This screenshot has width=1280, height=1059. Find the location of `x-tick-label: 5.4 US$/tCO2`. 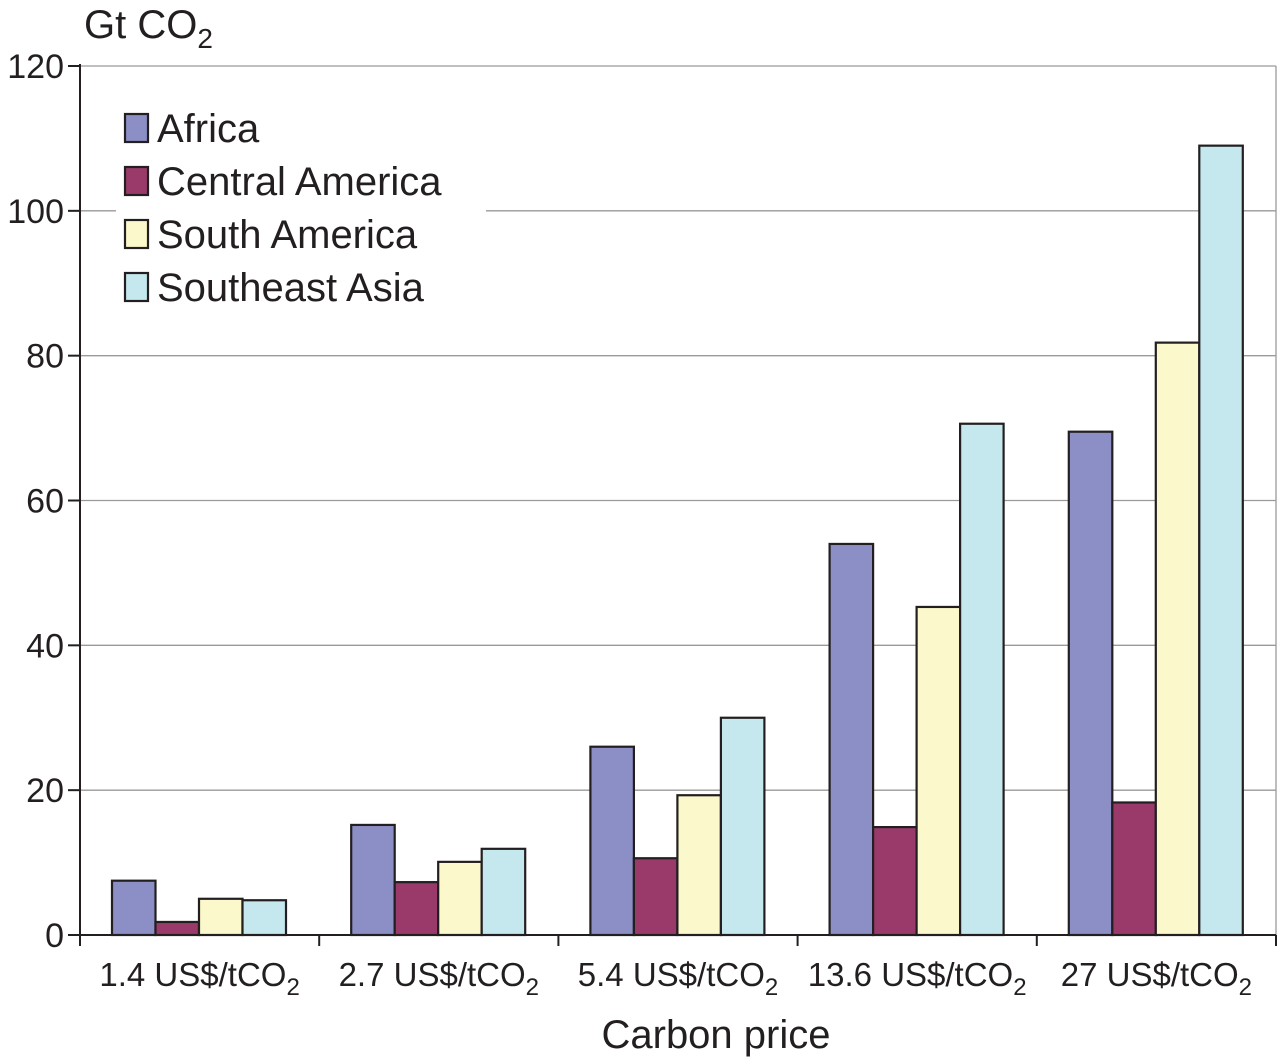

x-tick-label: 5.4 US$/tCO2 is located at coordinates (678, 978).